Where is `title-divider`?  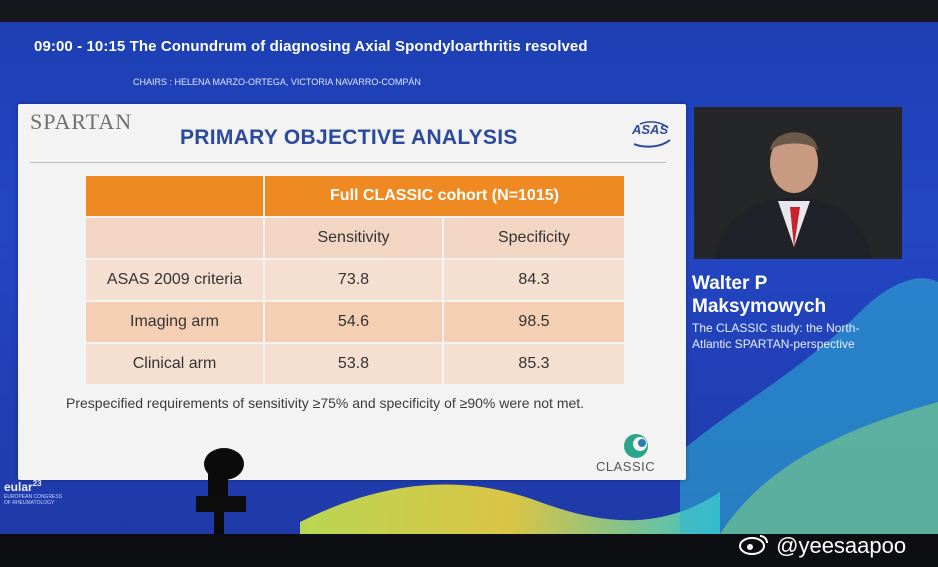
title-divider is located at coordinates (348, 162).